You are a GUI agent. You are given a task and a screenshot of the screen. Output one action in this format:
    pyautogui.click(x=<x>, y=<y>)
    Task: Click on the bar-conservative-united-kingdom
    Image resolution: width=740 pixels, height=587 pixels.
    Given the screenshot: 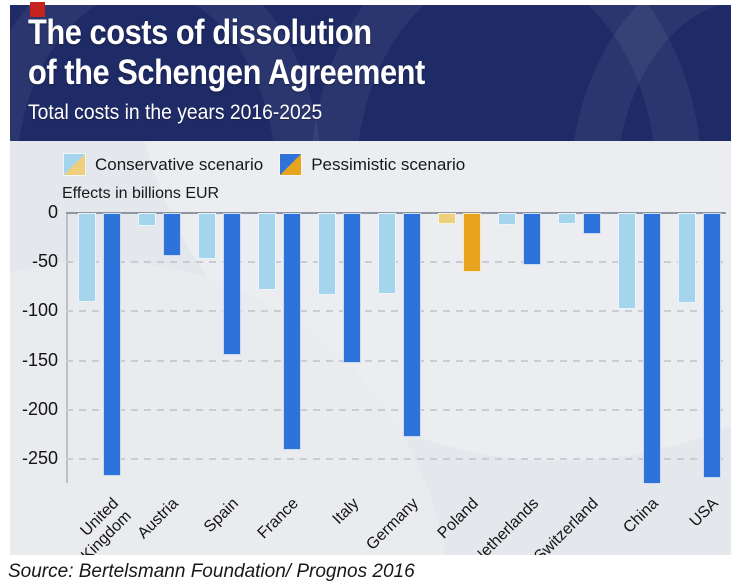 What is the action you would take?
    pyautogui.click(x=87, y=257)
    